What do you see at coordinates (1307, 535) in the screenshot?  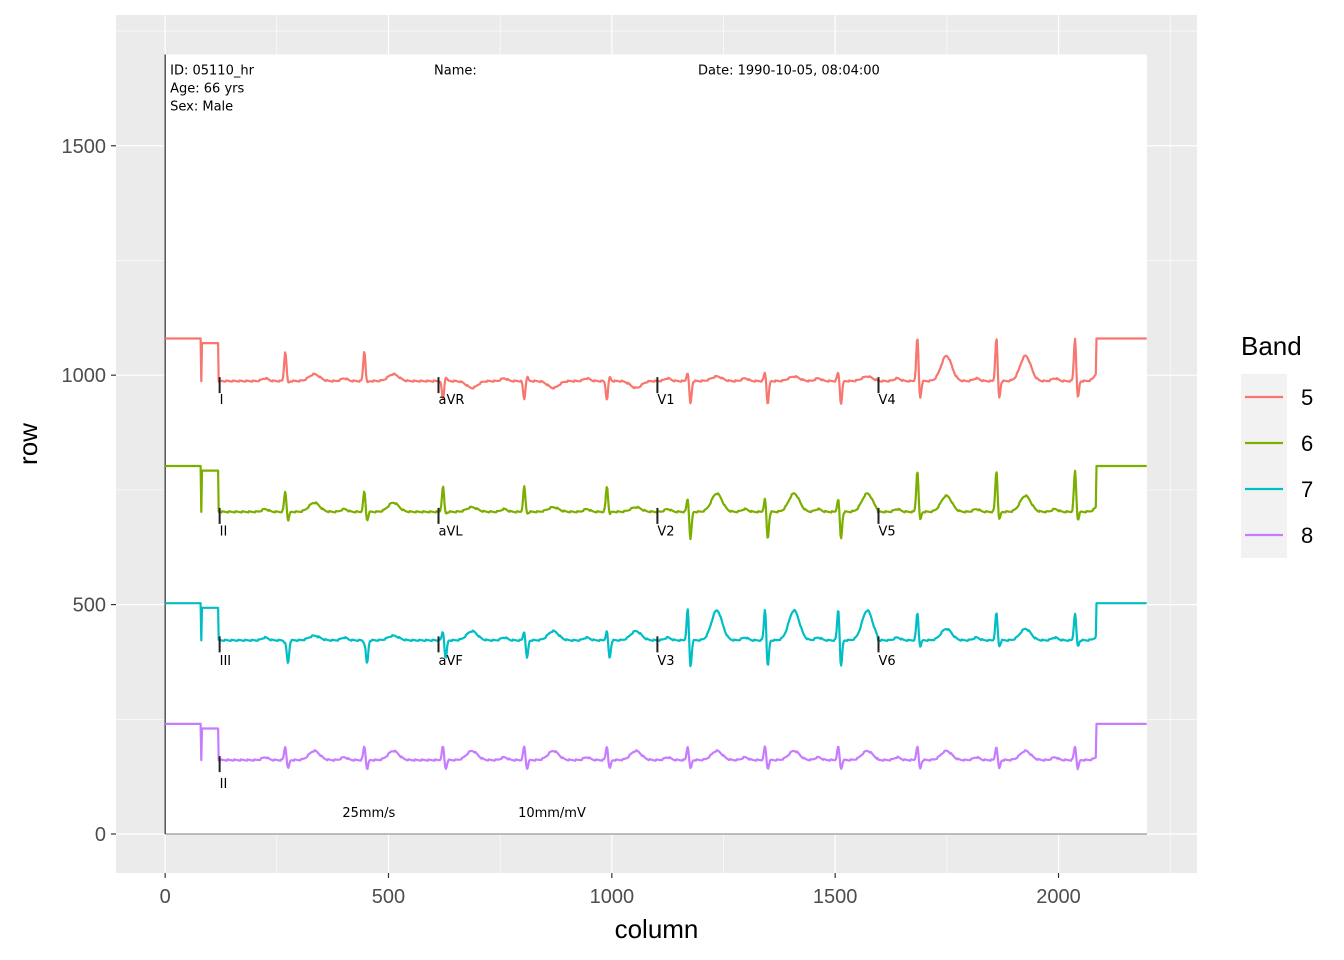 I see `legend-label-band-8: 8` at bounding box center [1307, 535].